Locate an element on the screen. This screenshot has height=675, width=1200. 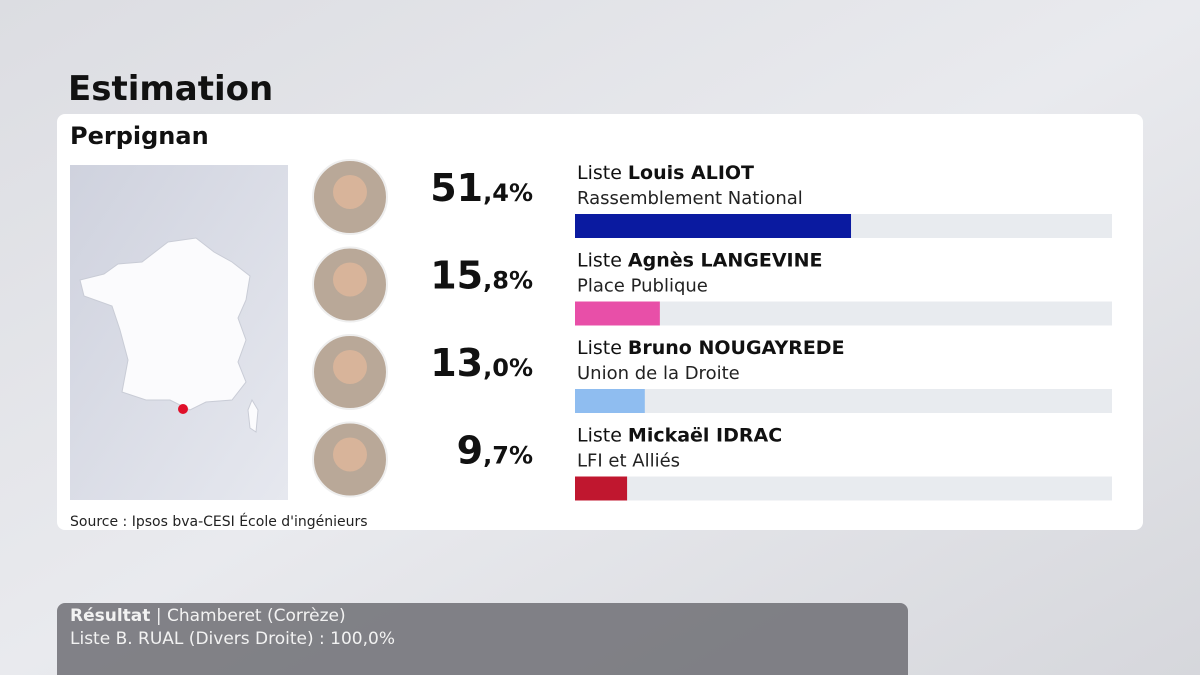
candidate-name: Bruno NOUGAYREDE is located at coordinates (736, 348).